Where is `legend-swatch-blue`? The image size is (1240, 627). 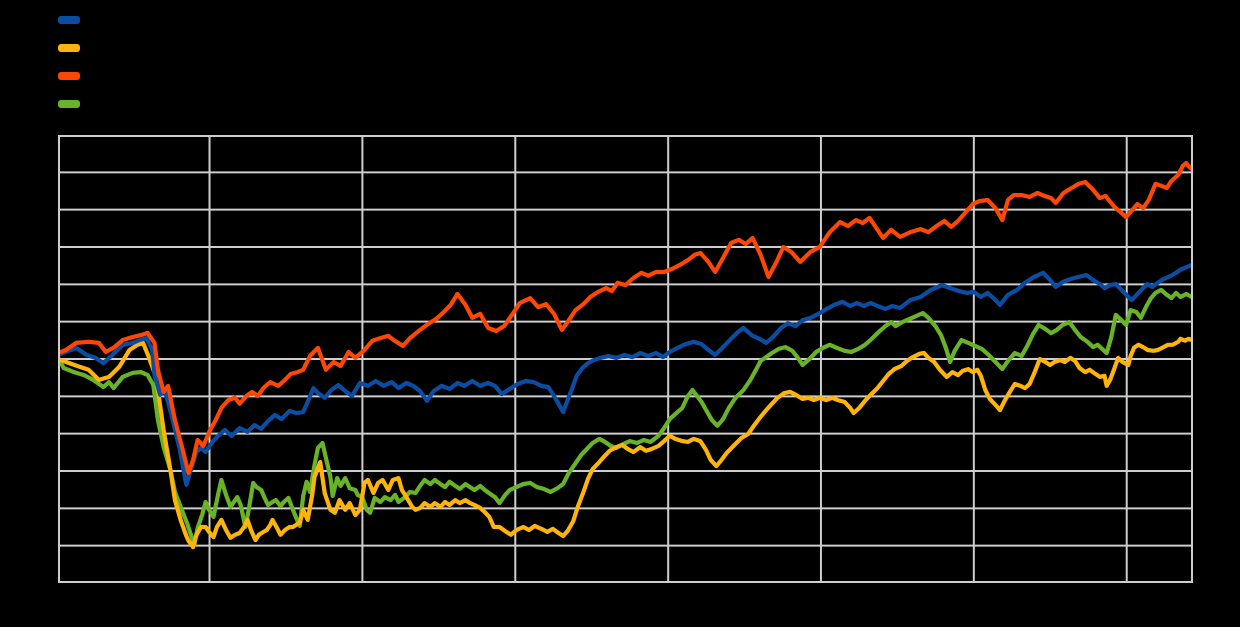 legend-swatch-blue is located at coordinates (69, 20).